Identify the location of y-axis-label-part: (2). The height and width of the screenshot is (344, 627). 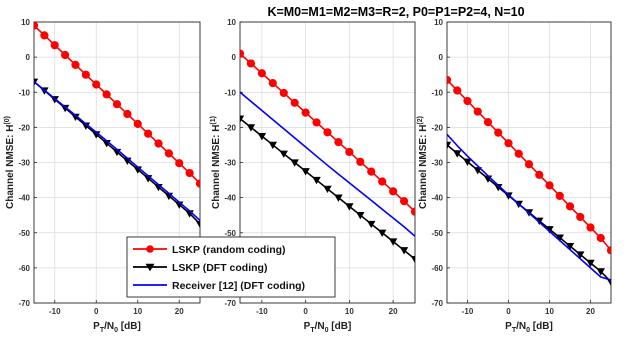
(420, 120).